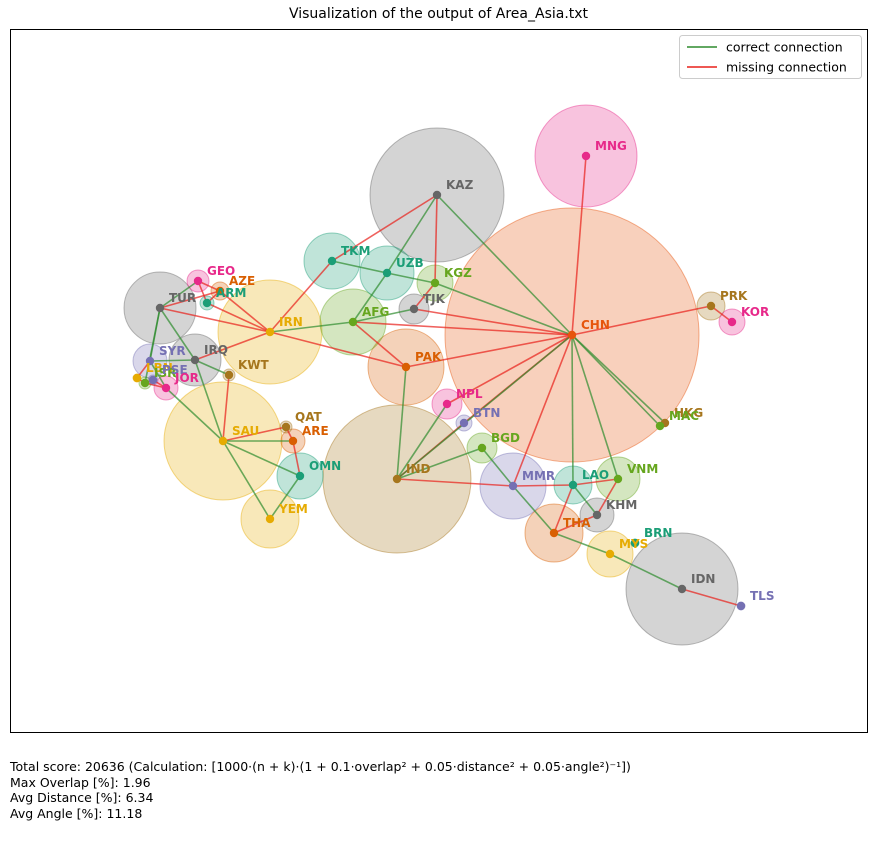 Image resolution: width=877 pixels, height=849 pixels. What do you see at coordinates (172, 351) in the screenshot?
I see `label-syr: SYR` at bounding box center [172, 351].